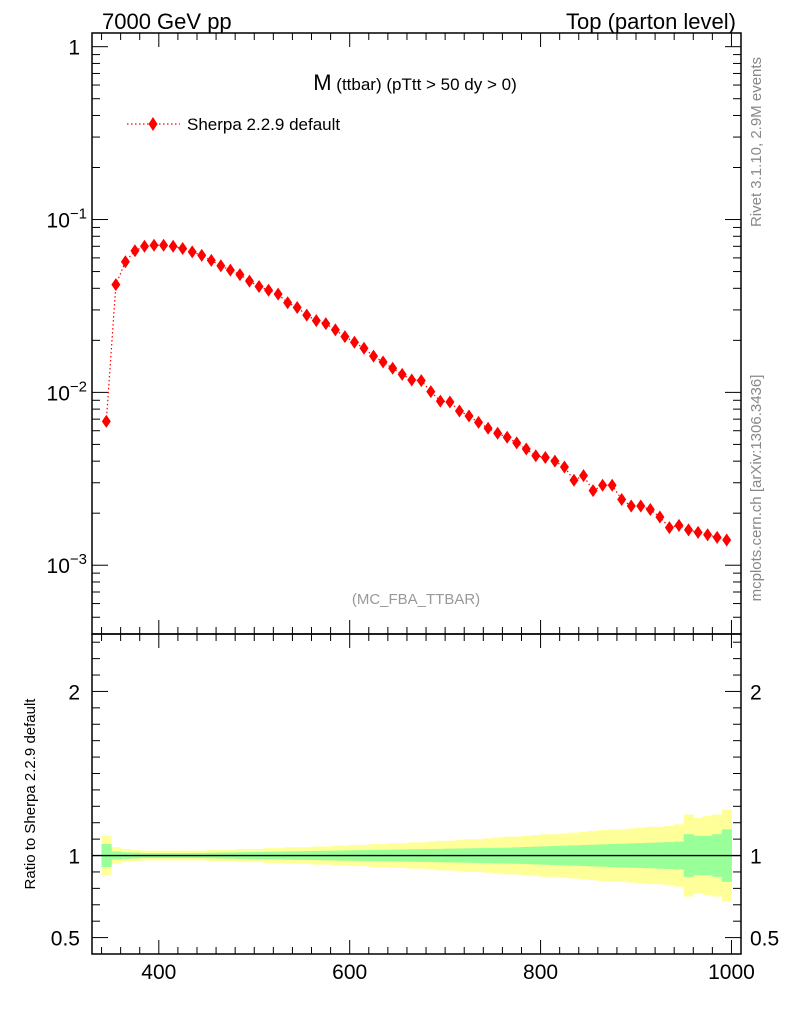  What do you see at coordinates (416, 855) in the screenshot?
I see `ratio-uncertainty-bands` at bounding box center [416, 855].